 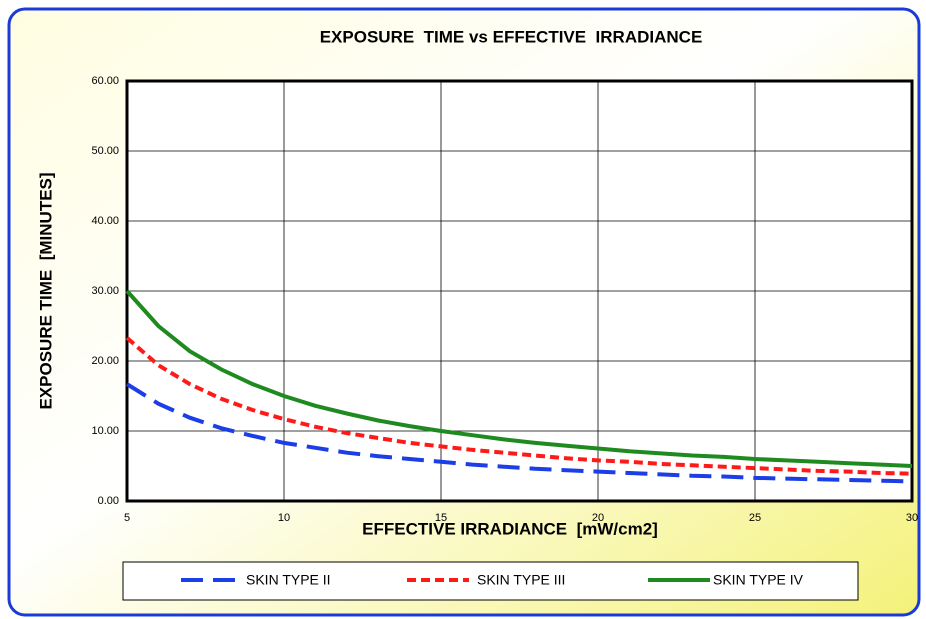 I want to click on x-tick-label: 25, so click(x=755, y=518).